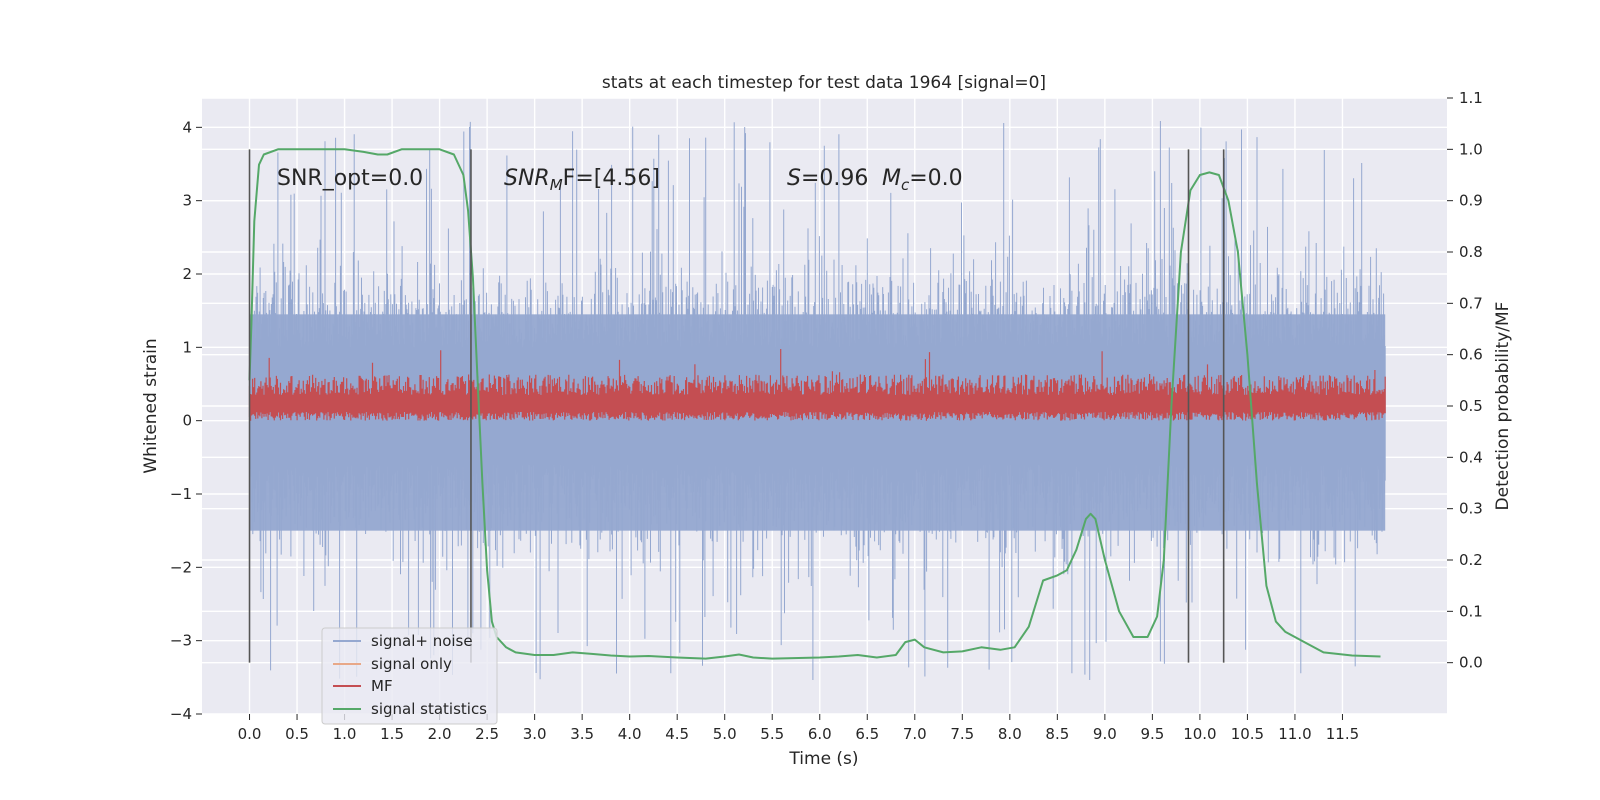 The width and height of the screenshot is (1600, 800). I want to click on x-tick-label: 0.0, so click(250, 734).